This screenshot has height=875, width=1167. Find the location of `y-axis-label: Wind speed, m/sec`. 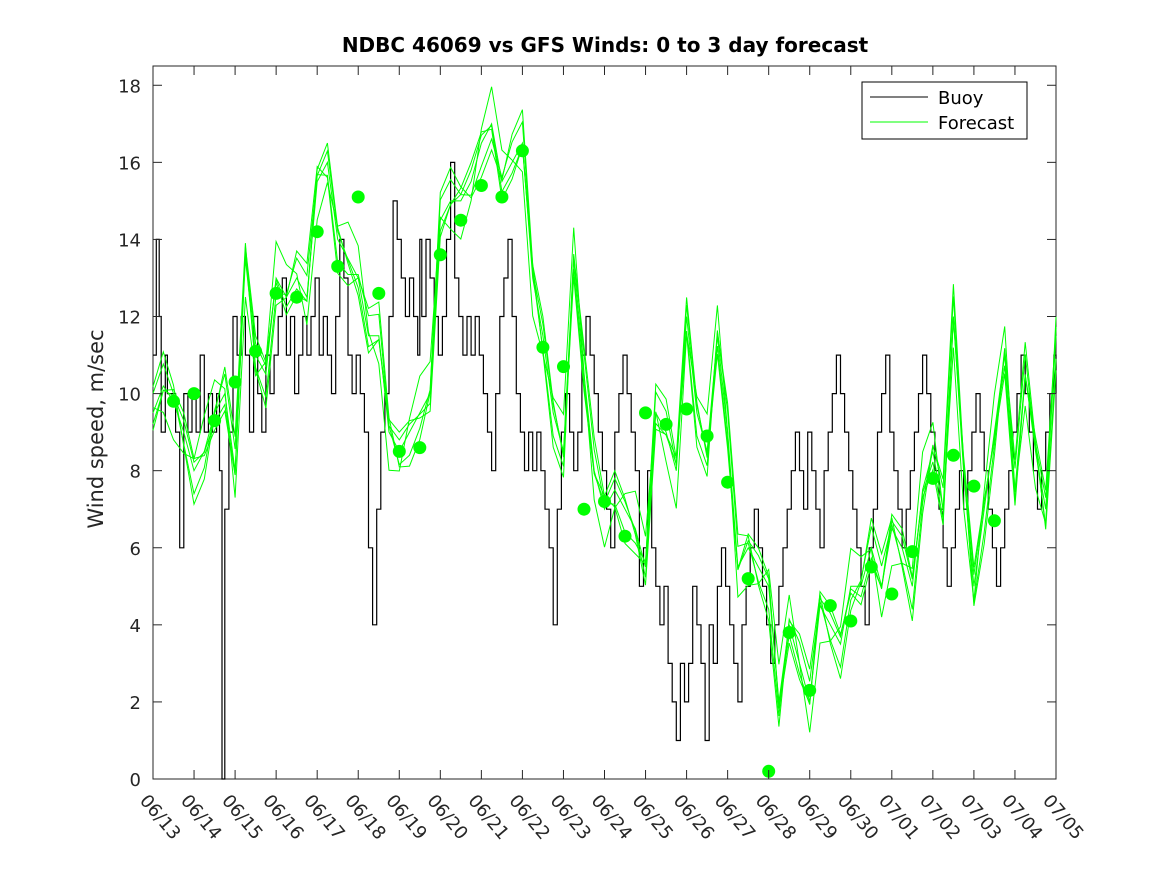

y-axis-label: Wind speed, m/sec is located at coordinates (96, 428).